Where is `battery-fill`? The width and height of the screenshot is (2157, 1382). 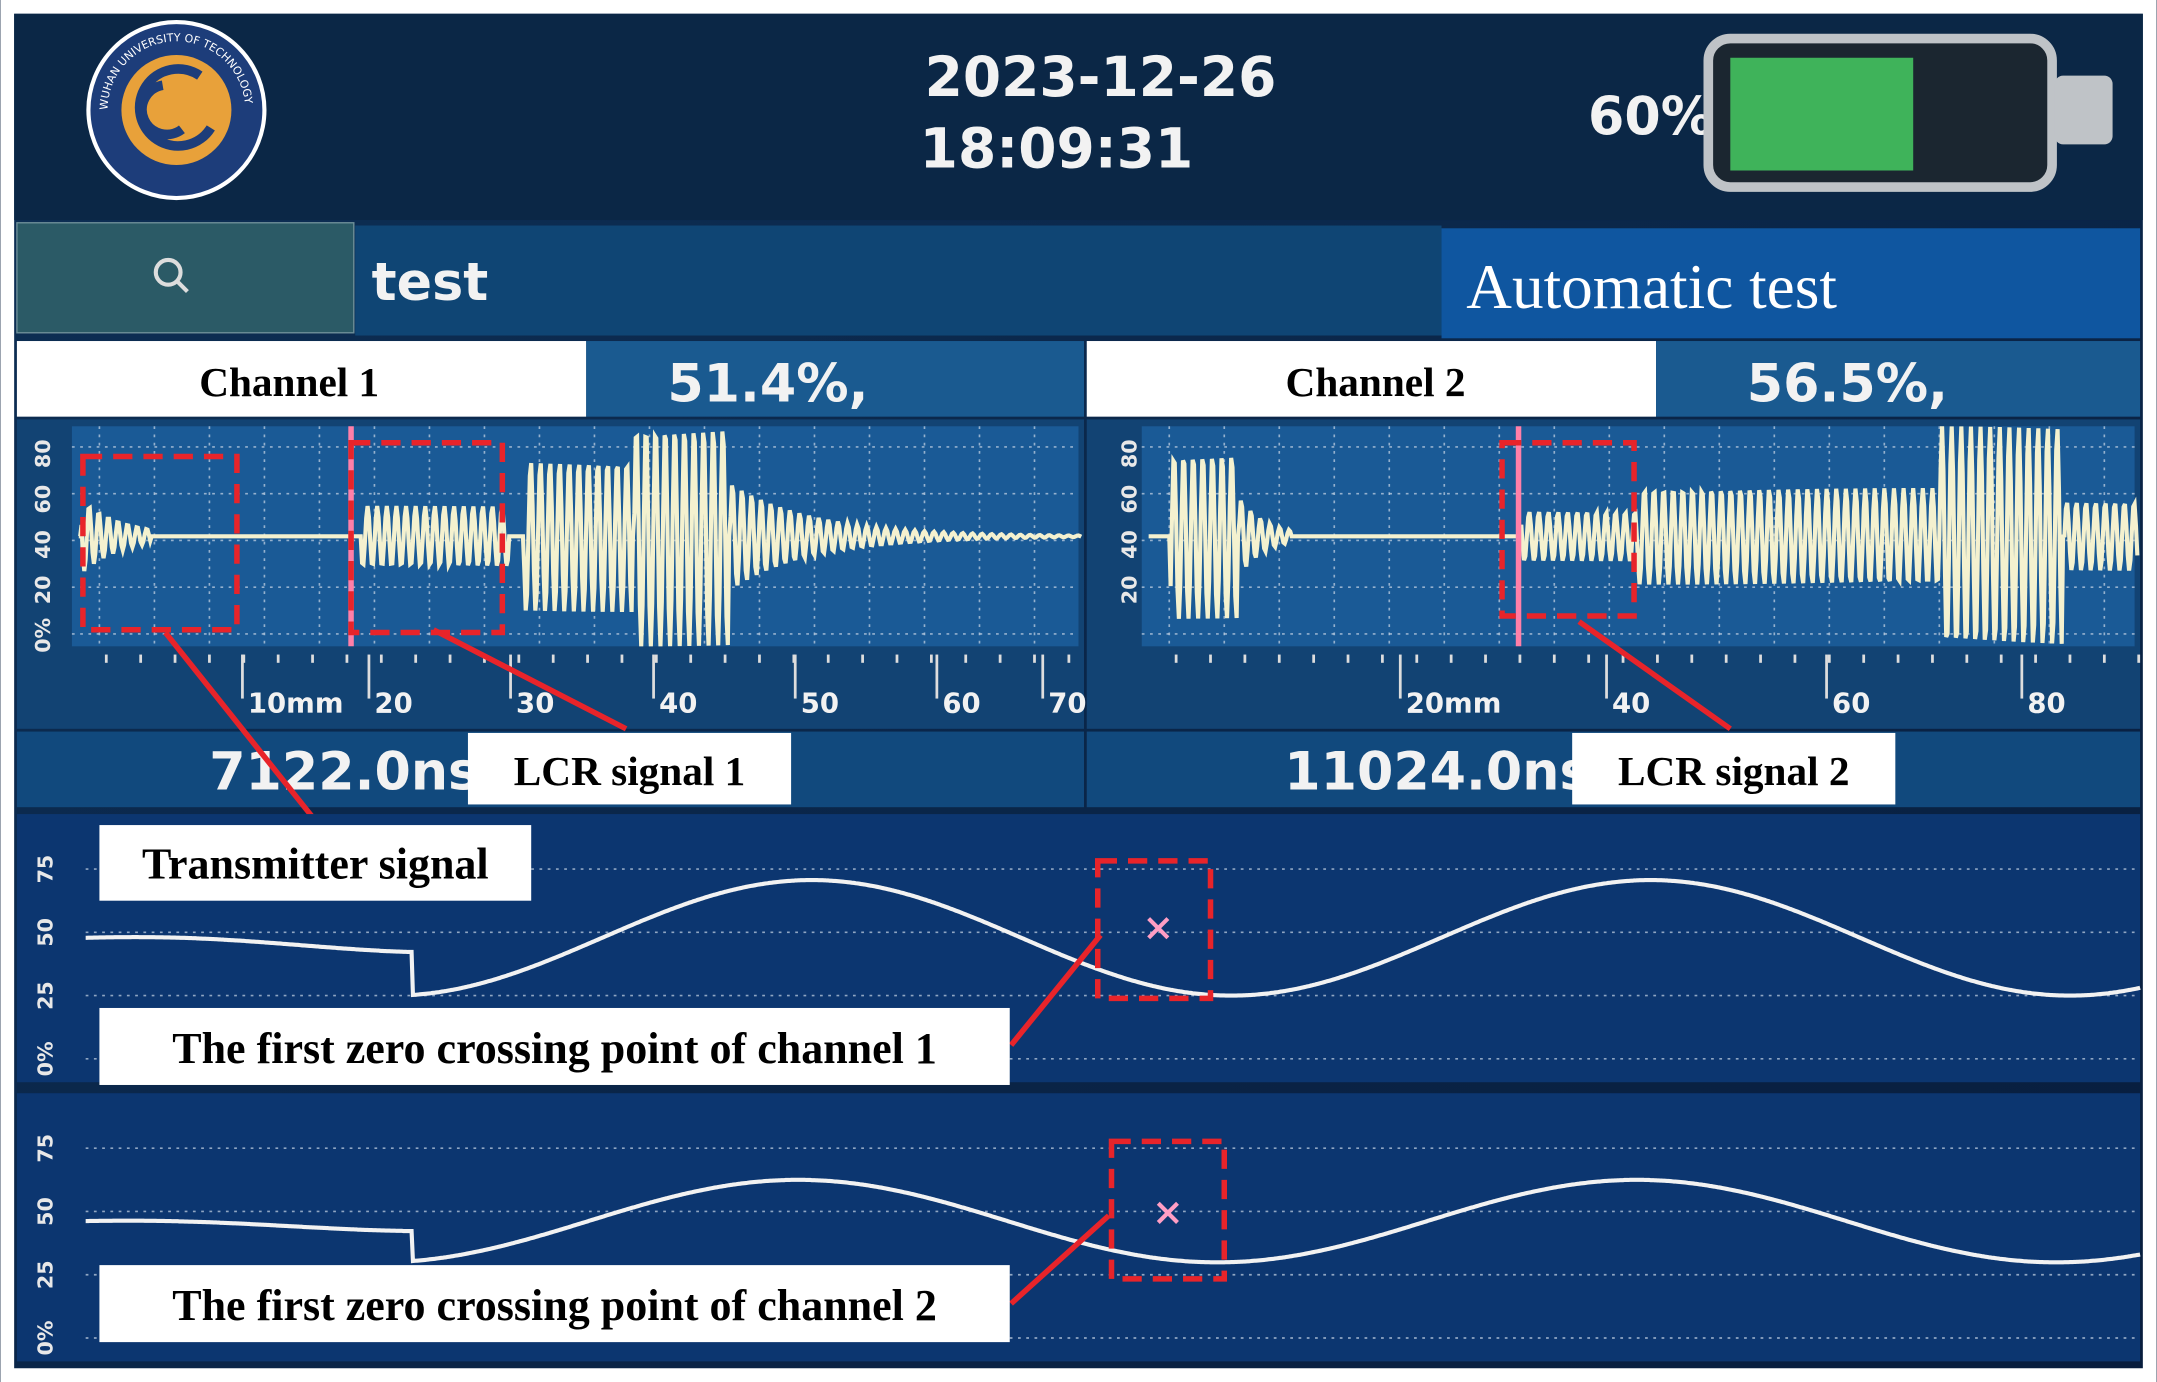
battery-fill is located at coordinates (1822, 114).